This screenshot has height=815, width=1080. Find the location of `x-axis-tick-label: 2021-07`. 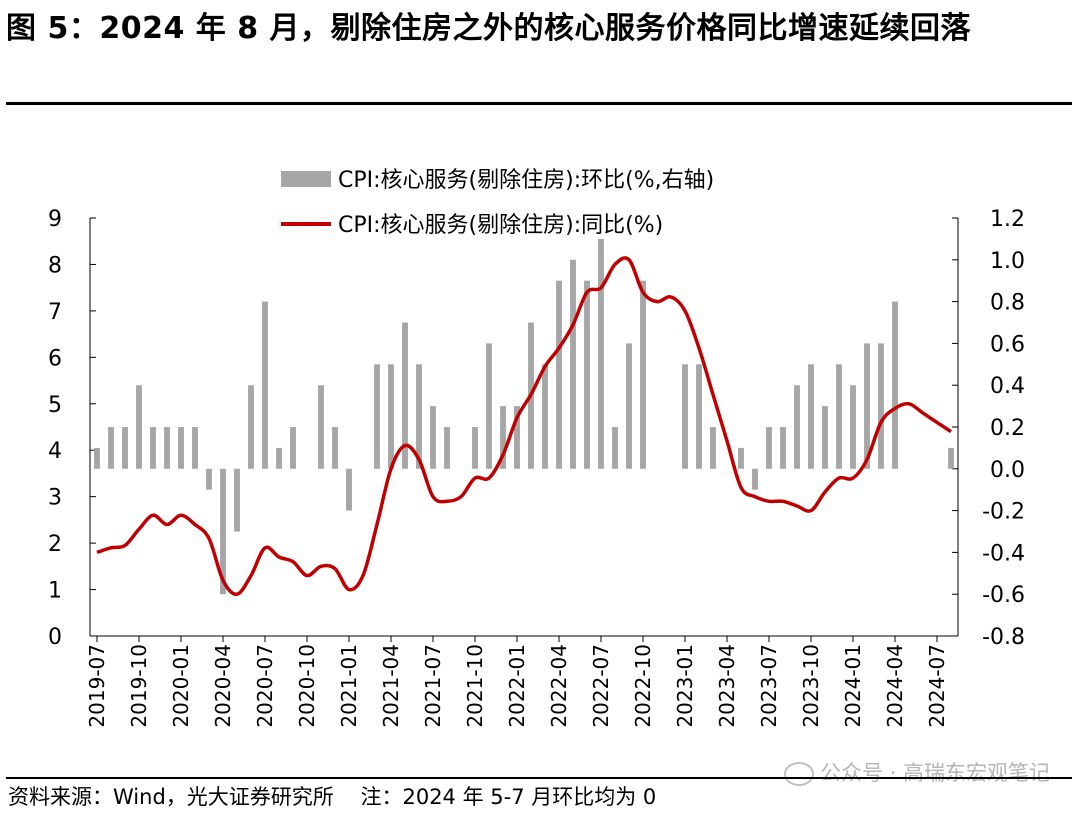

x-axis-tick-label: 2021-07 is located at coordinates (433, 686).